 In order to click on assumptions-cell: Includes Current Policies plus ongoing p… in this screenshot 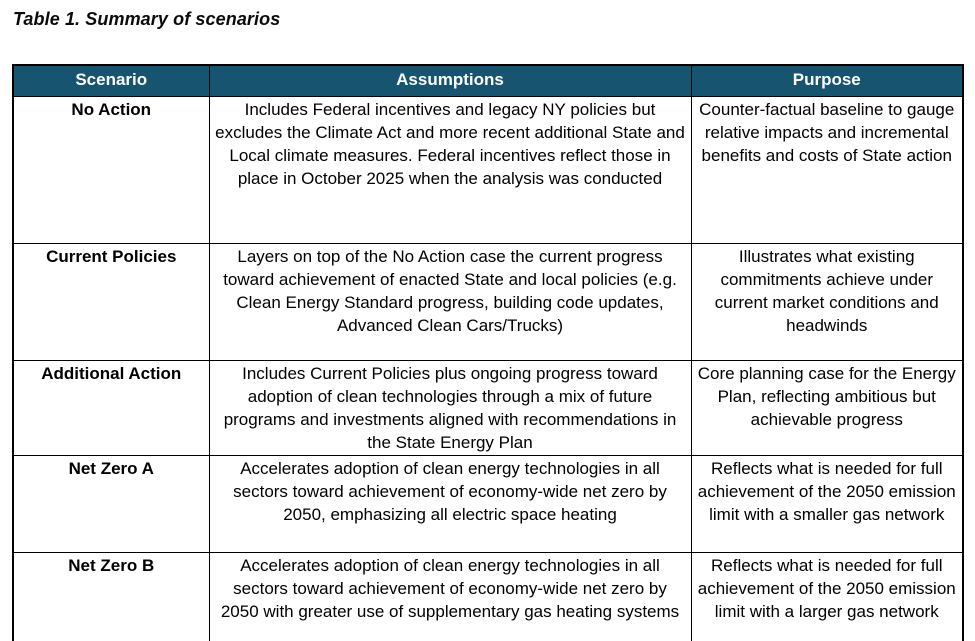, I will do `click(450, 408)`.